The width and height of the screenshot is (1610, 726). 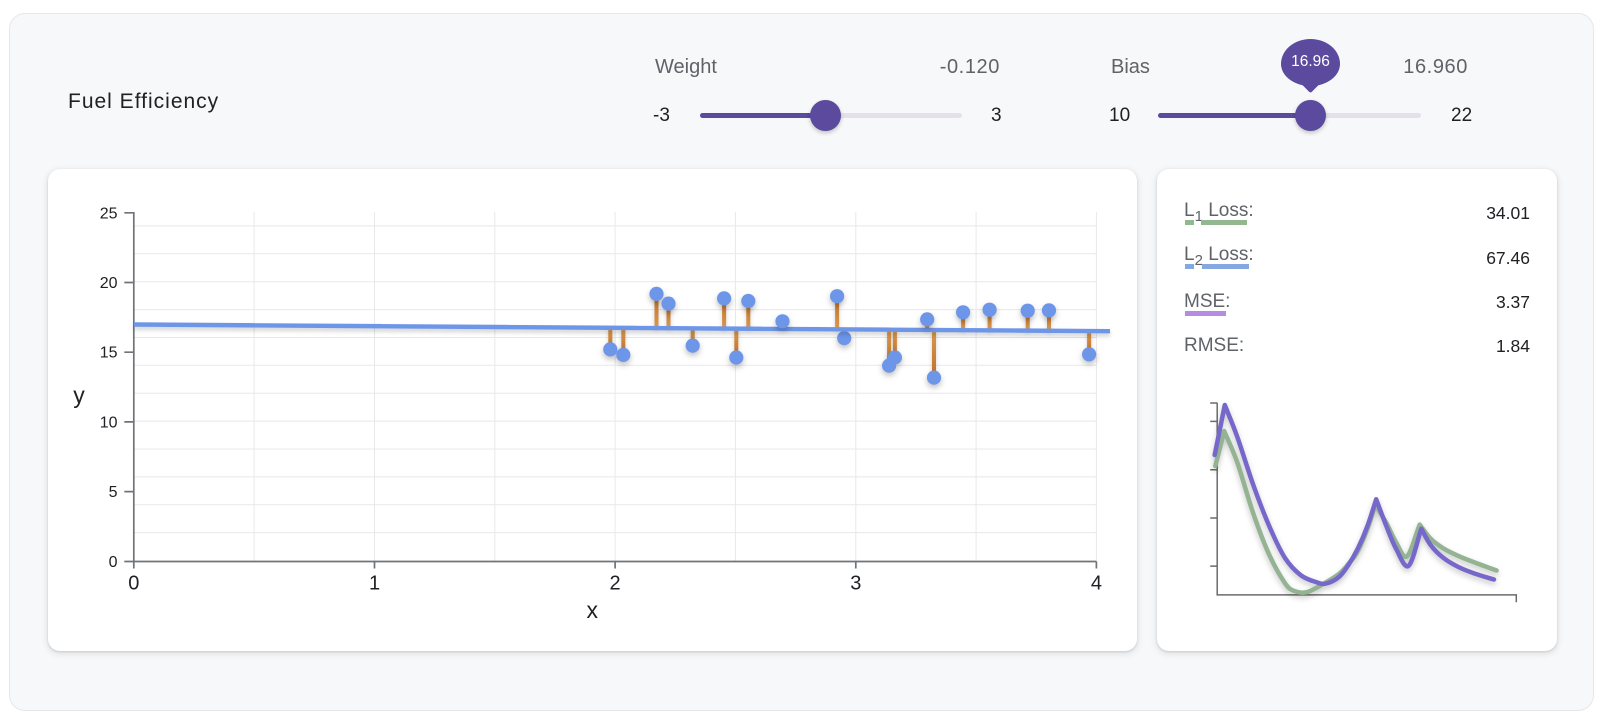 I want to click on svg-text: 20, so click(x=109, y=283).